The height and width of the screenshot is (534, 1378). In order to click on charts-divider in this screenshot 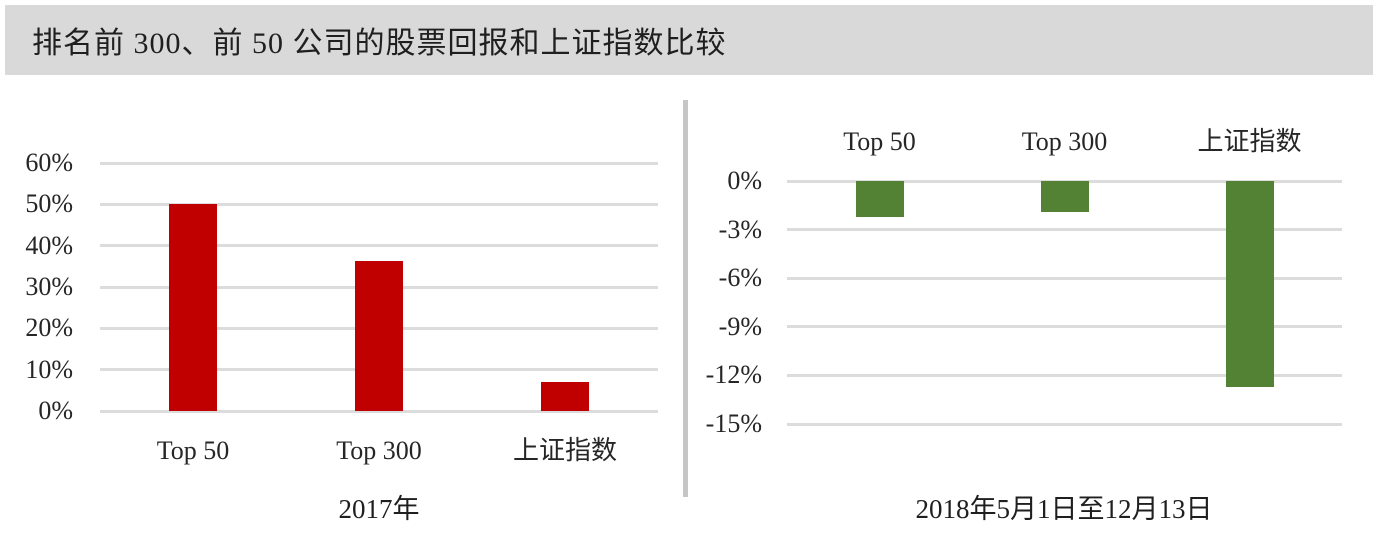, I will do `click(685, 298)`.